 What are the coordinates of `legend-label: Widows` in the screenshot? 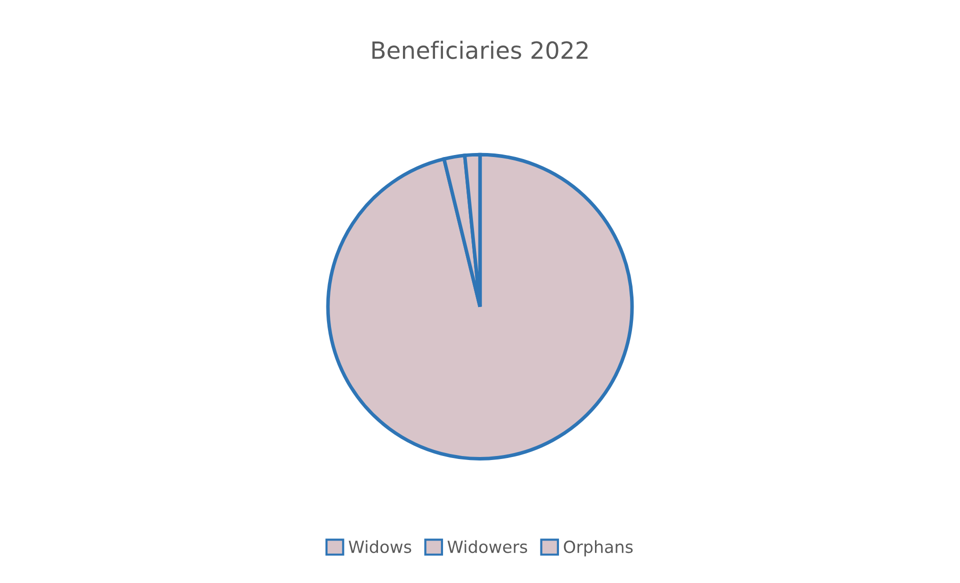 It's located at (380, 547).